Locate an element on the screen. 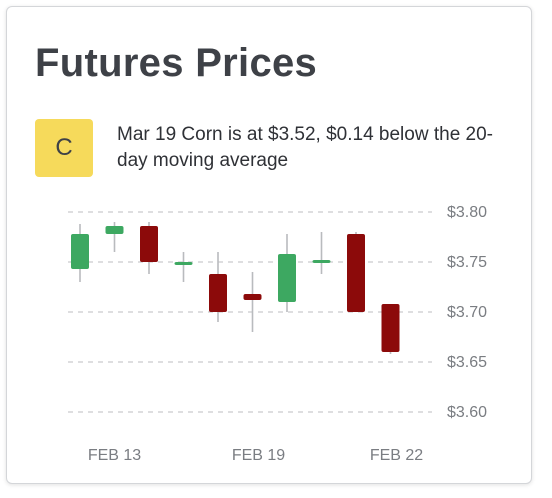 This screenshot has height=498, width=552. x-tick-label: FEB 19 is located at coordinates (258, 455).